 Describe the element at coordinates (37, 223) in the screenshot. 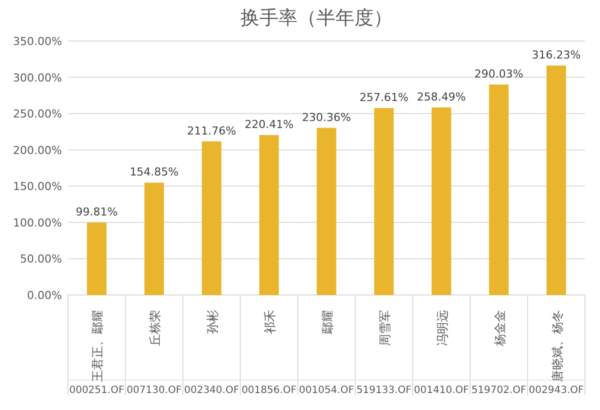

I see `y-tick-label: 100.00%` at that location.